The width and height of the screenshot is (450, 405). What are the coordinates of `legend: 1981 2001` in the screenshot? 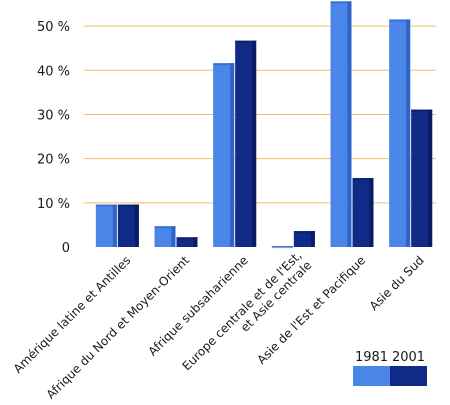 It's located at (390, 368).